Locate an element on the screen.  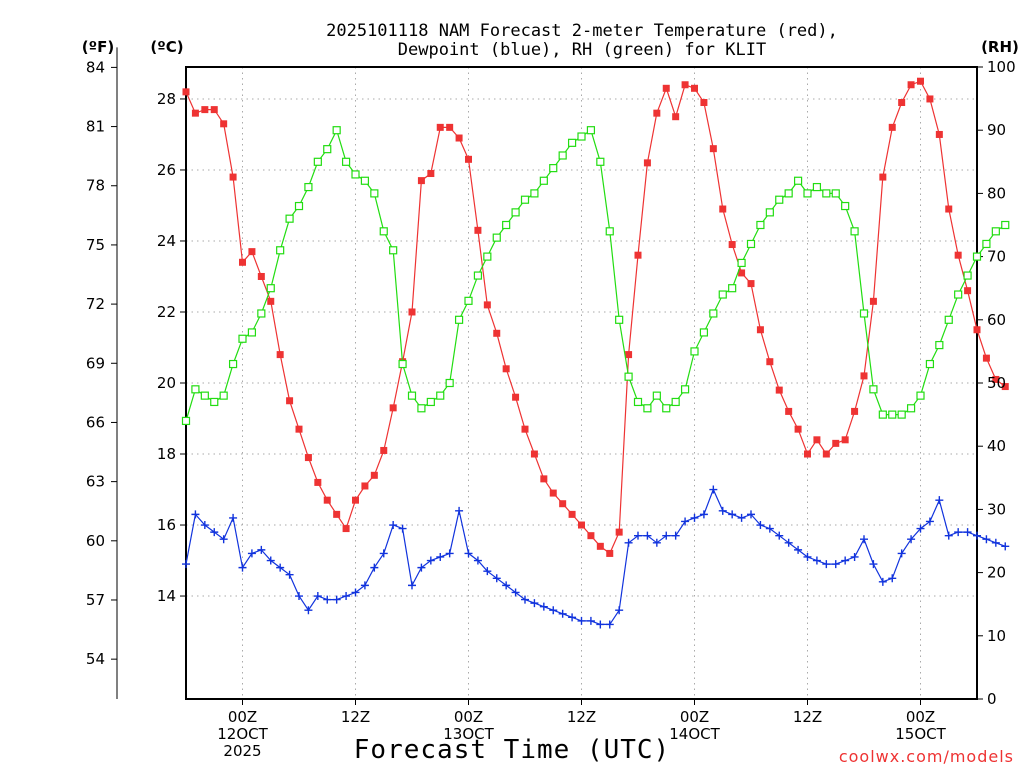
credit-link: coolwx.com/models is located at coordinates (926, 756).